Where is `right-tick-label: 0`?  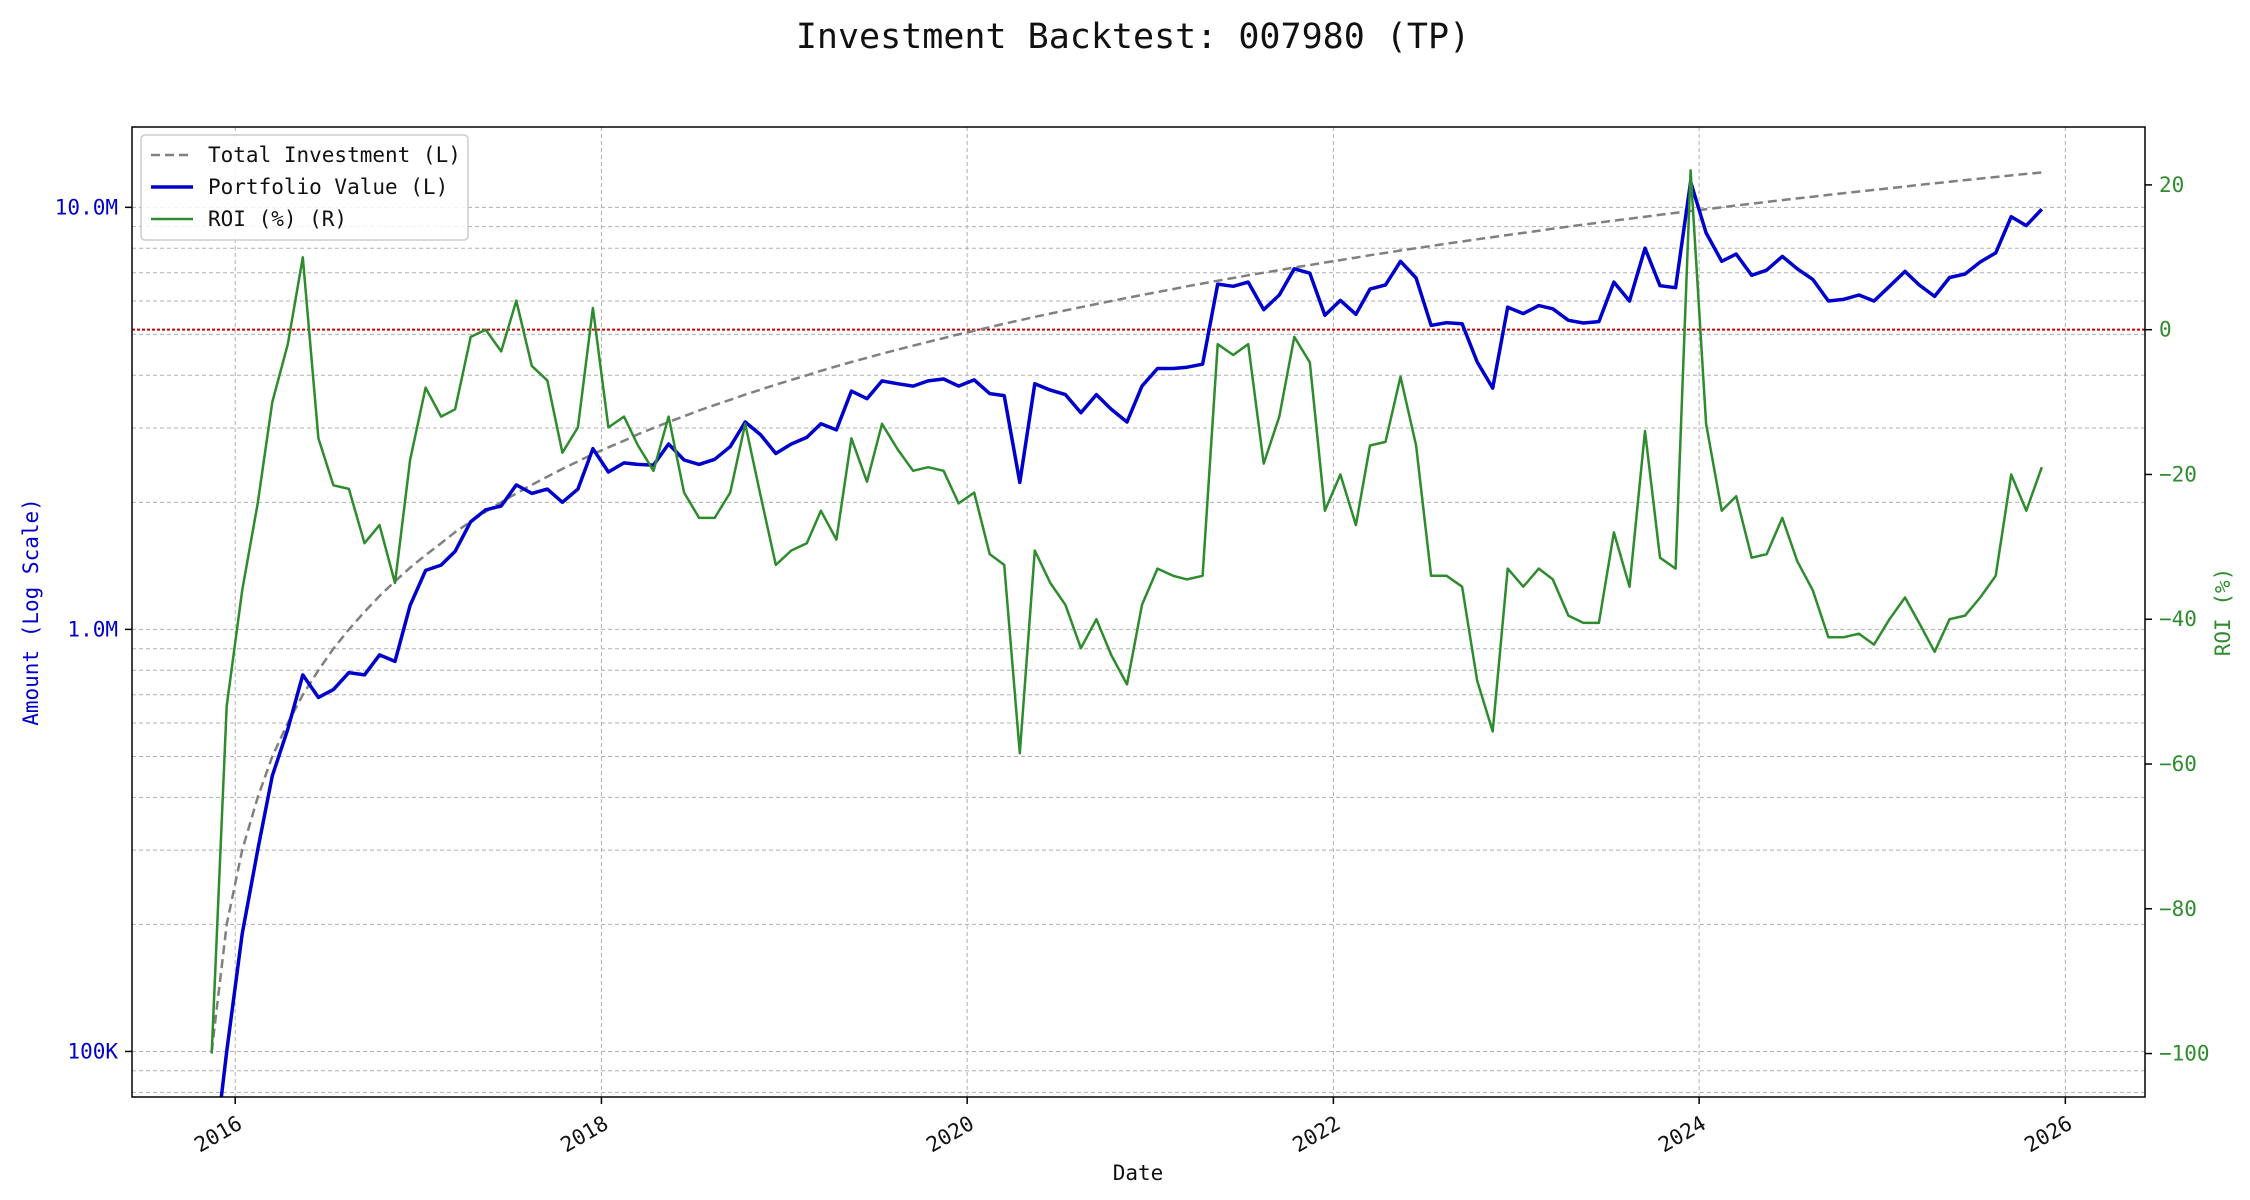 right-tick-label: 0 is located at coordinates (2165, 330).